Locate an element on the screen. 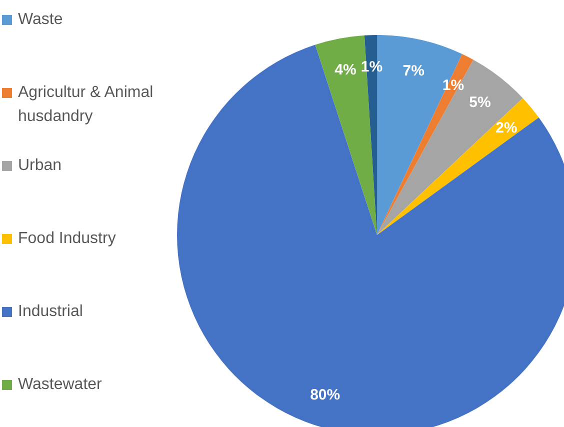 This screenshot has height=427, width=564. legend-label: Industrial is located at coordinates (50, 312).